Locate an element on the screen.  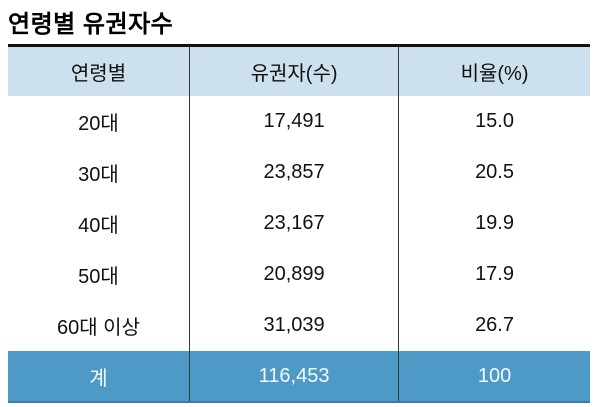
column-header-age: 연령별 is located at coordinates (98, 74).